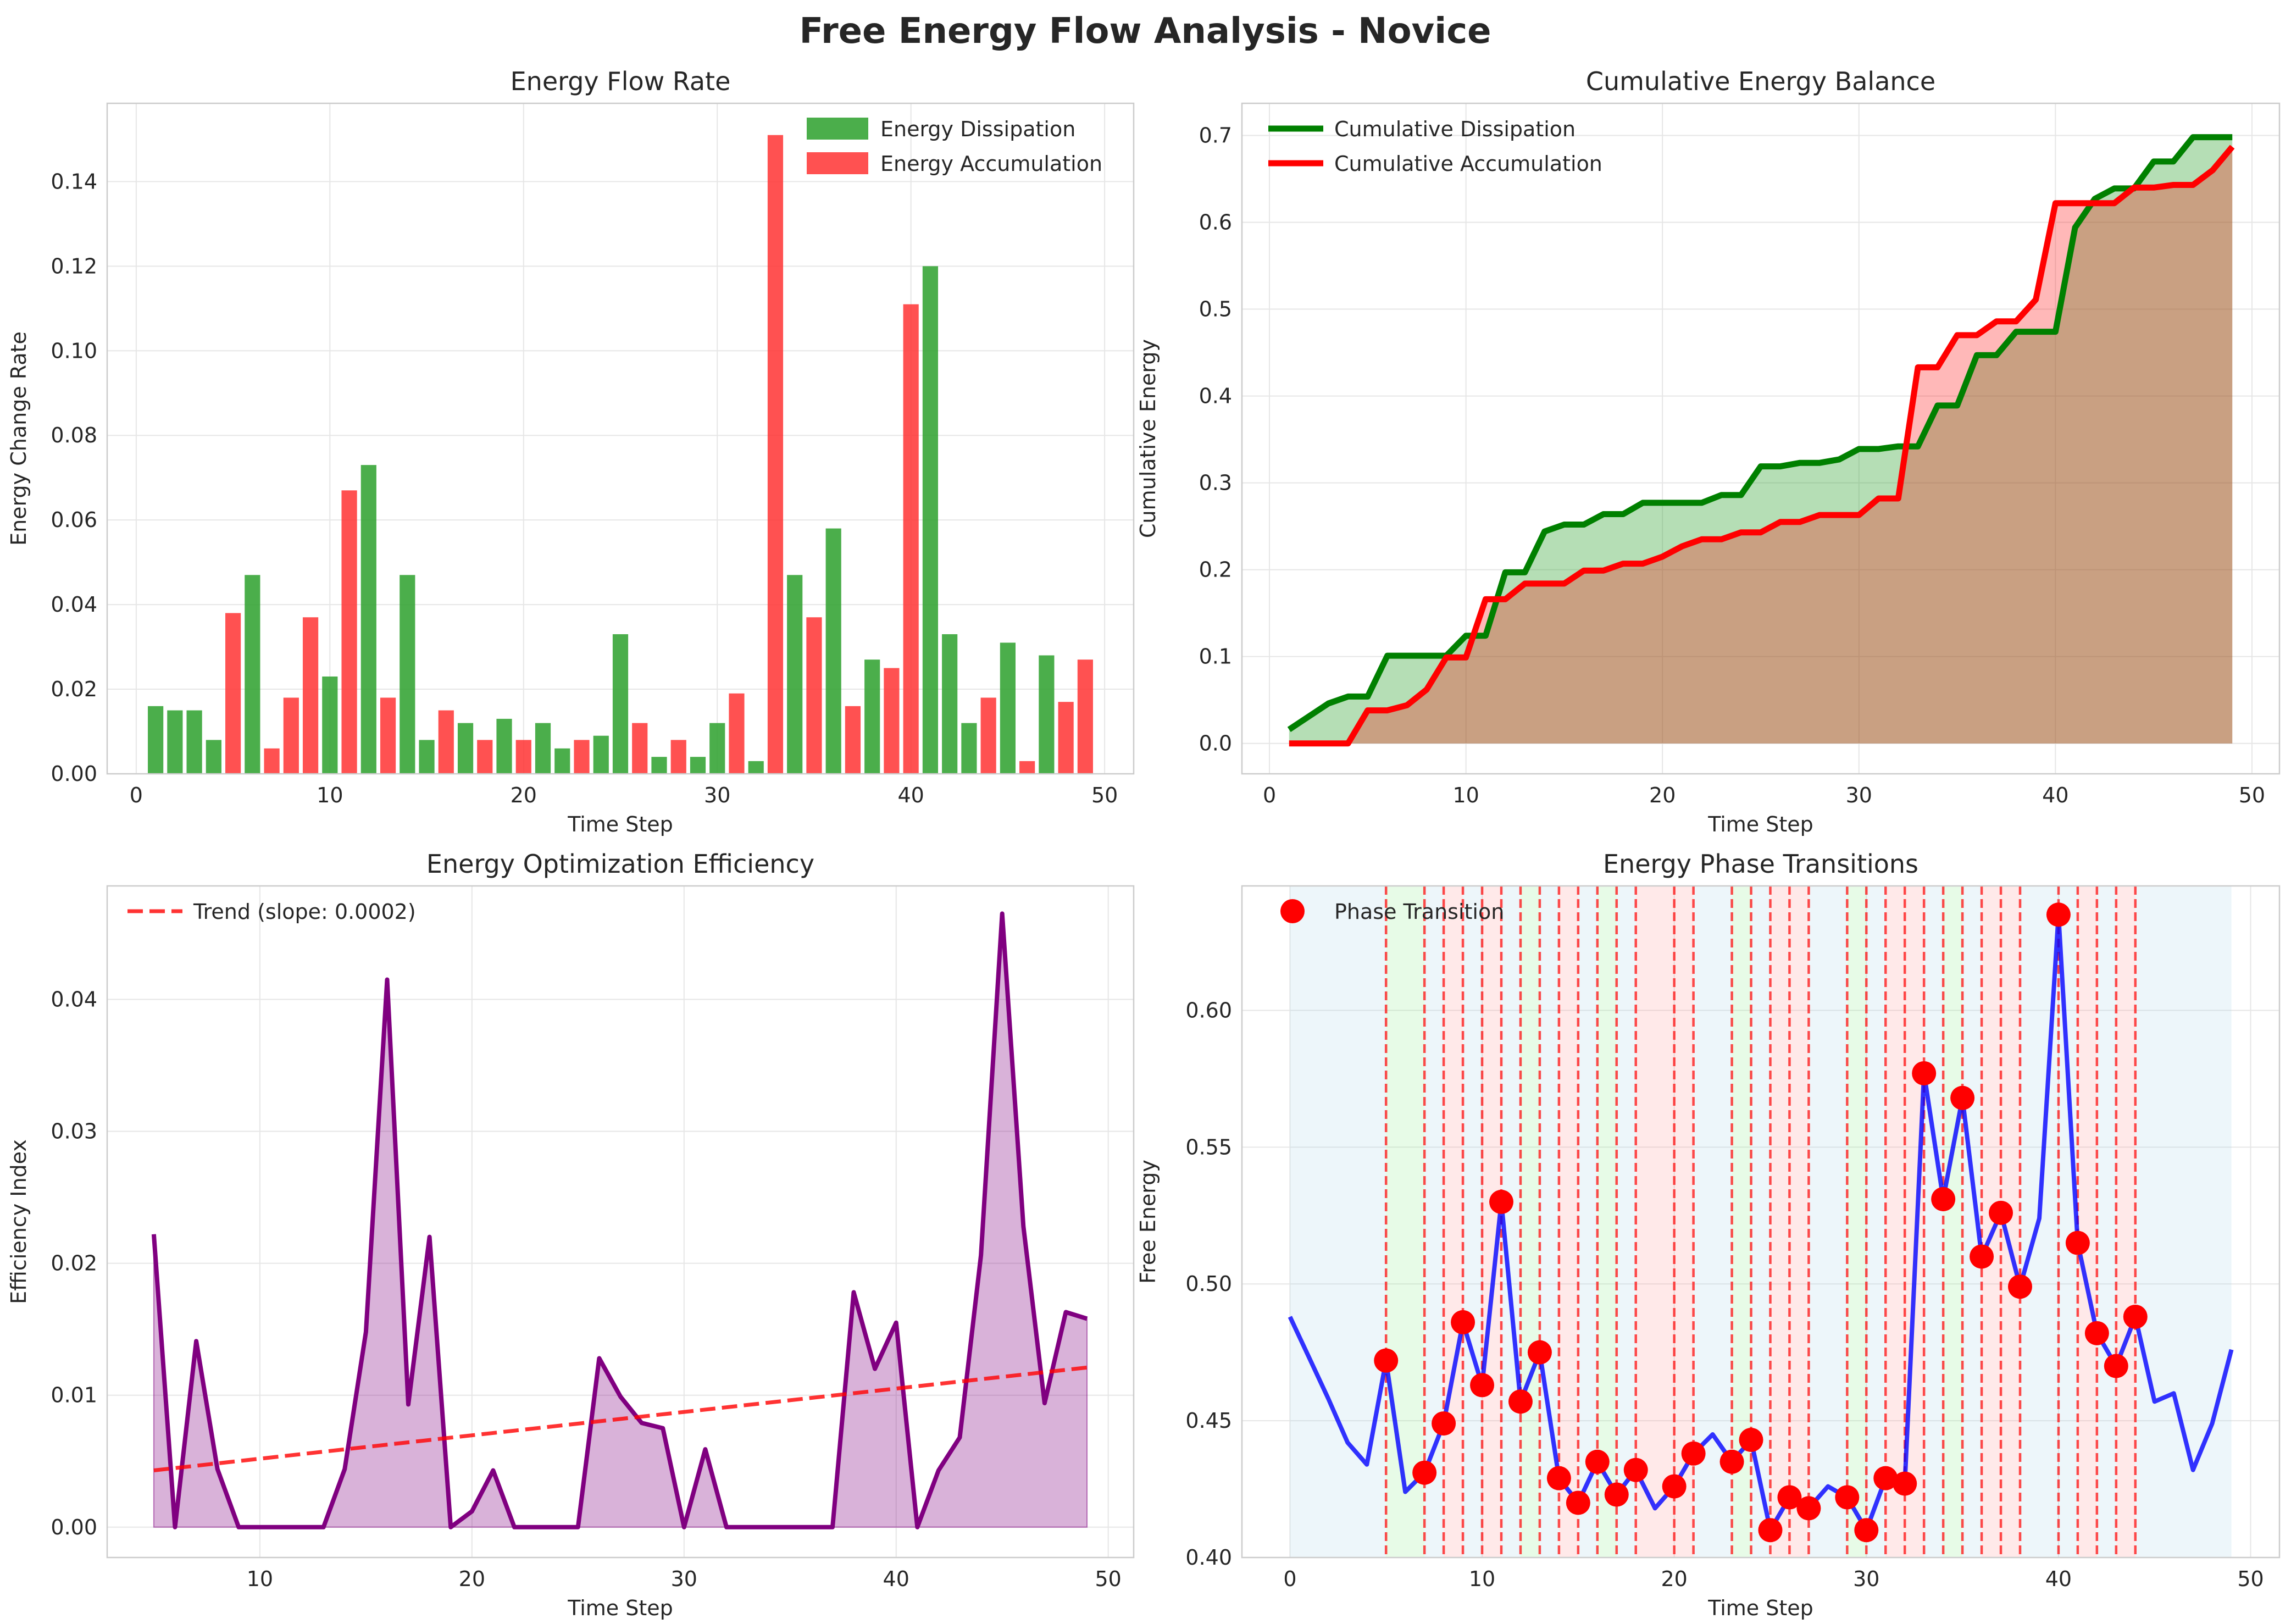 This screenshot has width=2291, height=1624. I want to click on legend: Trend (slope: 0.0002), so click(271, 912).